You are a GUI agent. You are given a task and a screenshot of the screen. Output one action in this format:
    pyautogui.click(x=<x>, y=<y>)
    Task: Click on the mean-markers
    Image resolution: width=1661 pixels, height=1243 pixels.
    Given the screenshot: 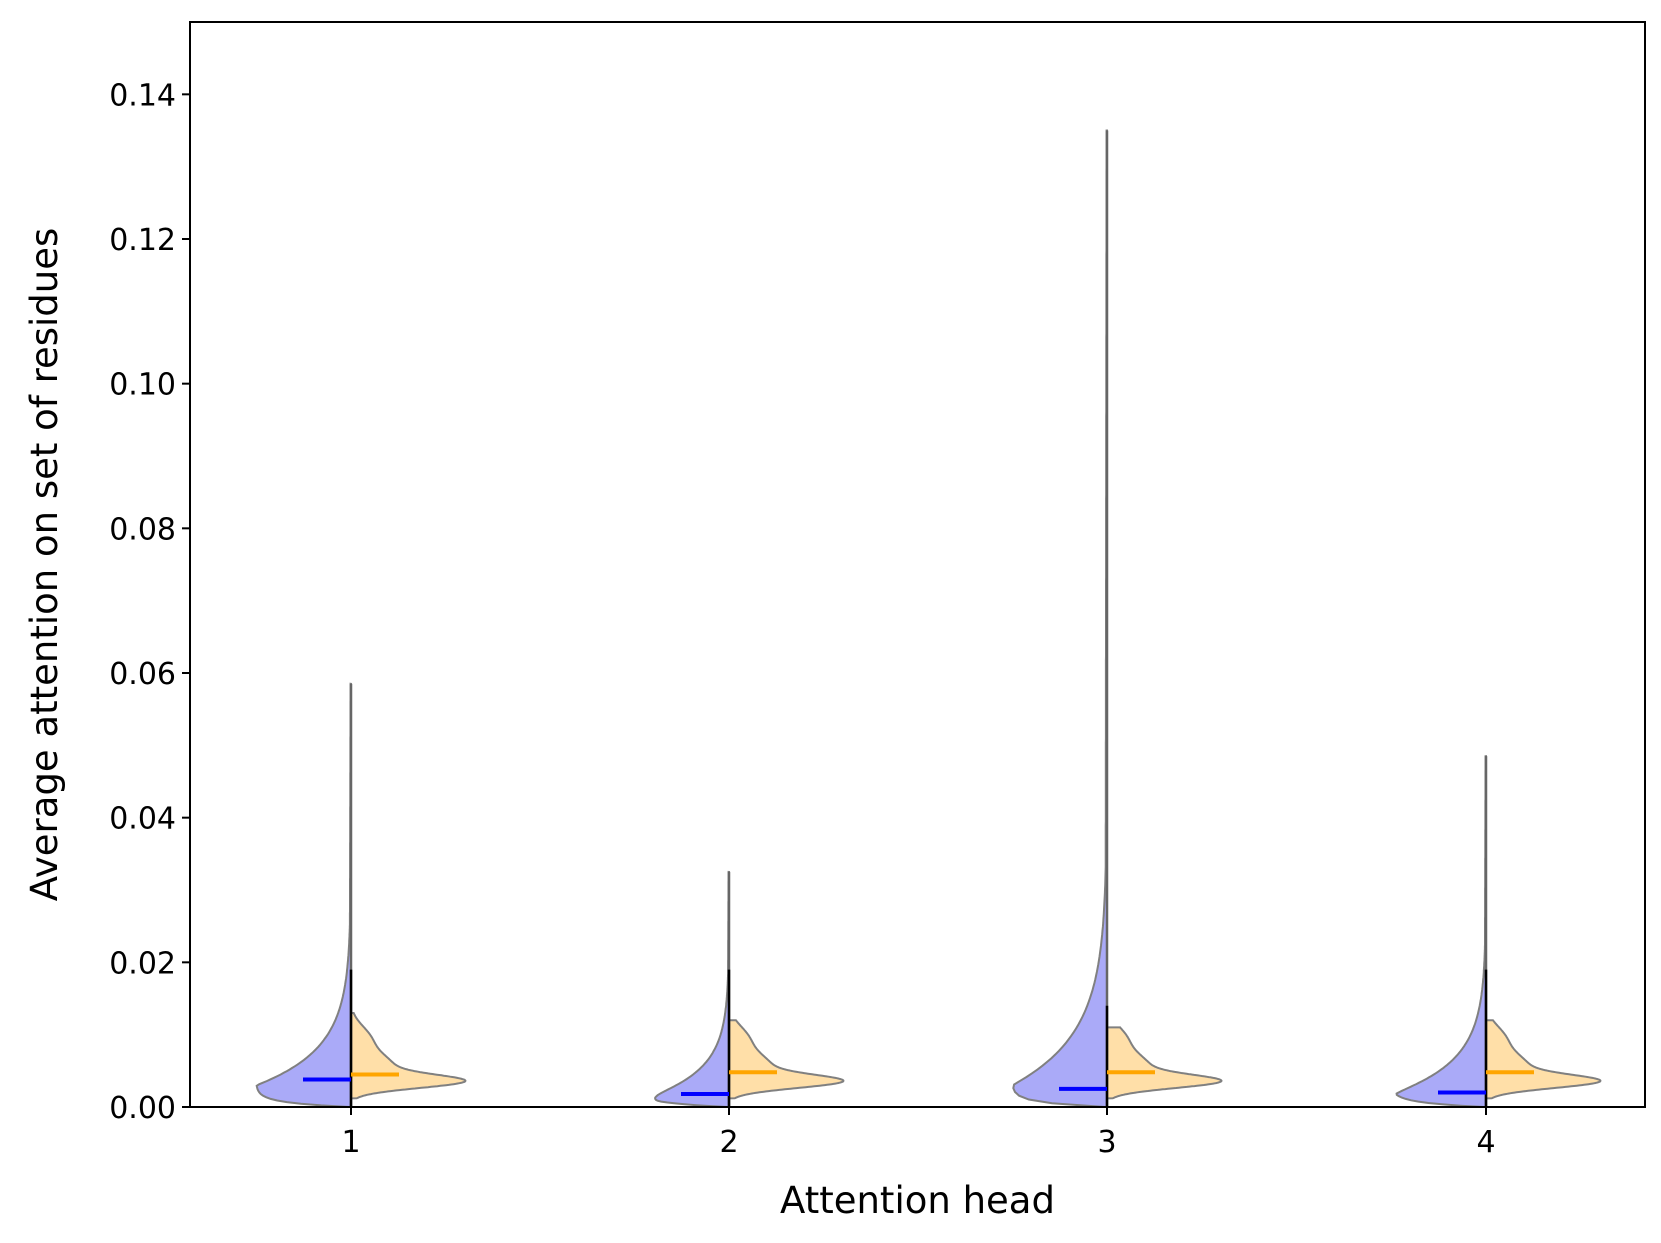 What is the action you would take?
    pyautogui.click(x=918, y=1083)
    